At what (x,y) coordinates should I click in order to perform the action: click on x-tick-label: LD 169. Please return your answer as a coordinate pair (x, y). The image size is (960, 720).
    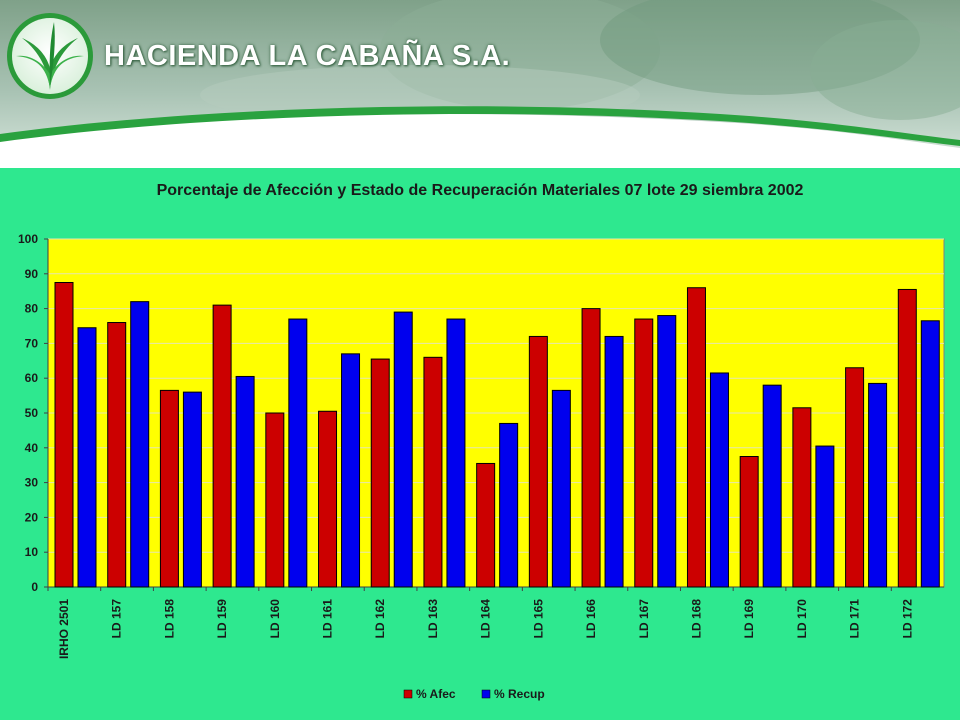
    Looking at the image, I should click on (749, 619).